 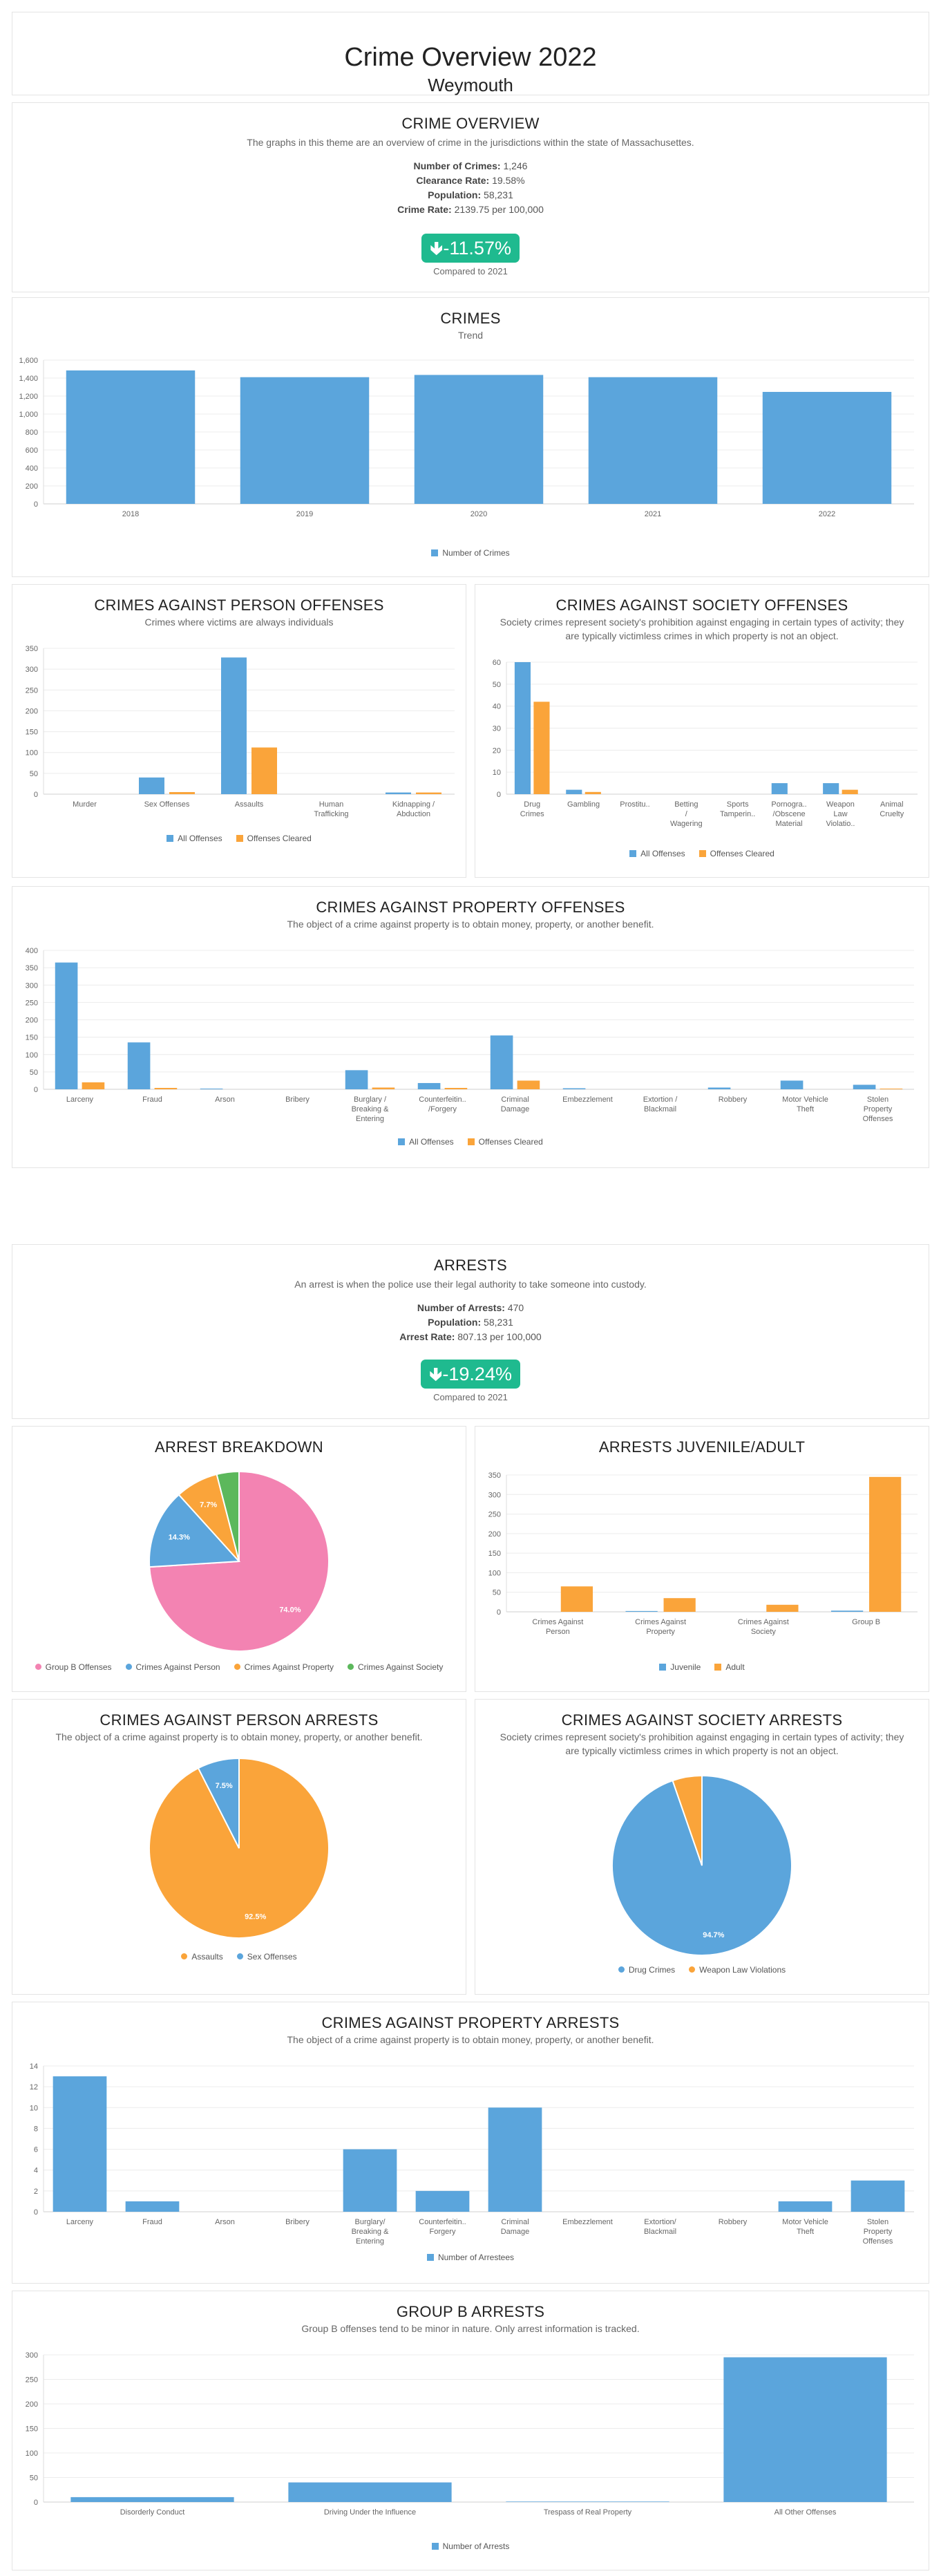 I want to click on pie-slice-weapon-law-violations, so click(x=687, y=1820).